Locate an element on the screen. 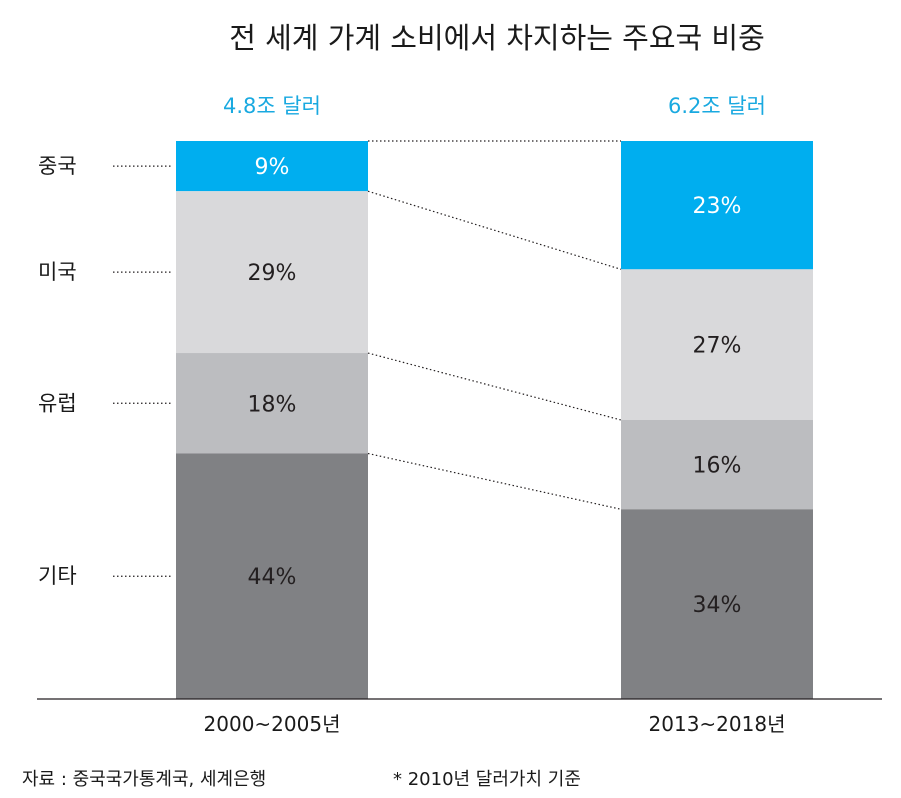  footer-note: * 2010년 달러가치 기준 is located at coordinates (487, 779).